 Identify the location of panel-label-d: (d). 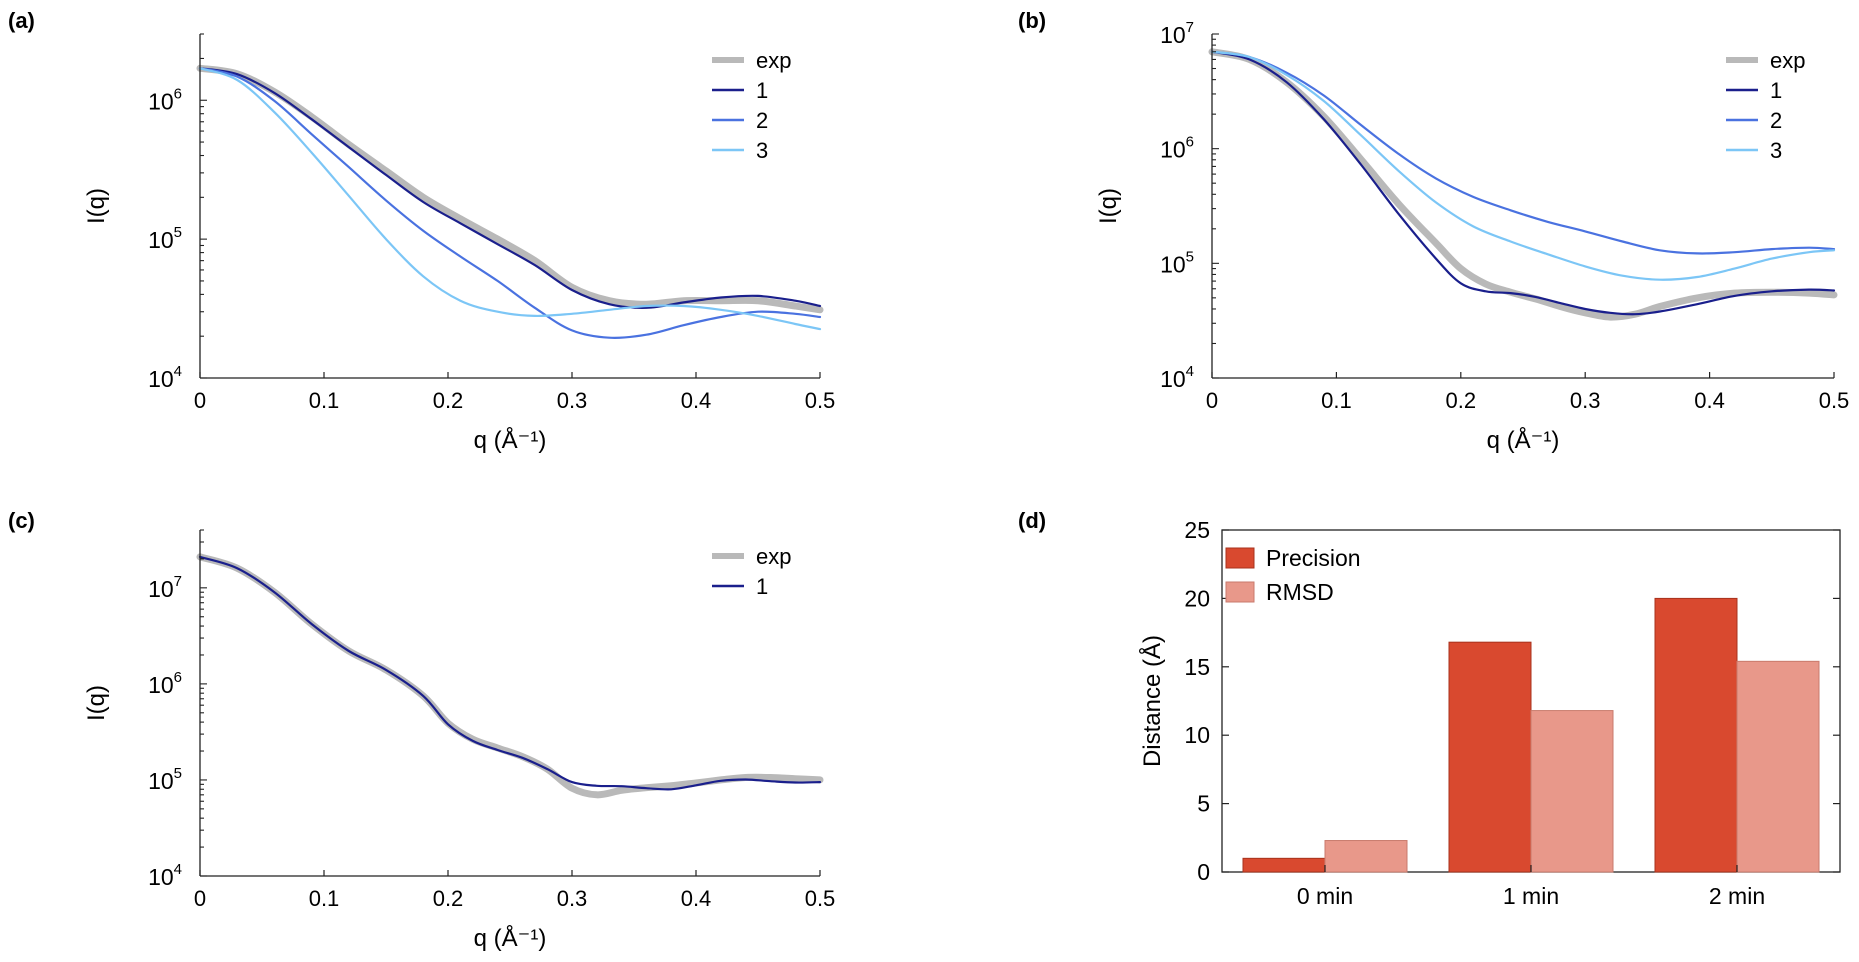
(1032, 520).